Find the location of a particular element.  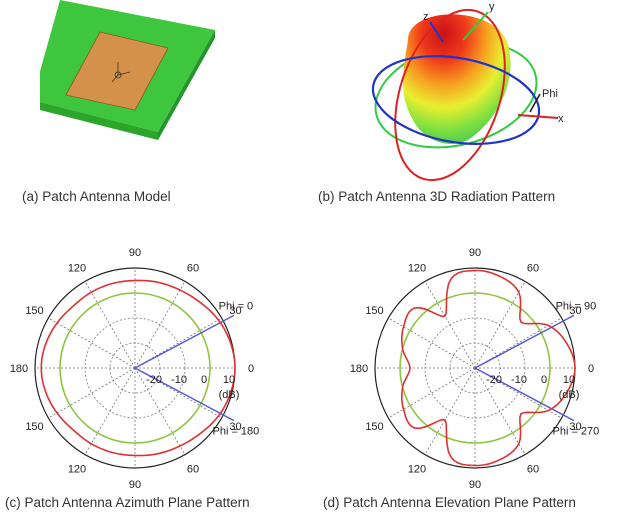

feed-point is located at coordinates (121, 72).